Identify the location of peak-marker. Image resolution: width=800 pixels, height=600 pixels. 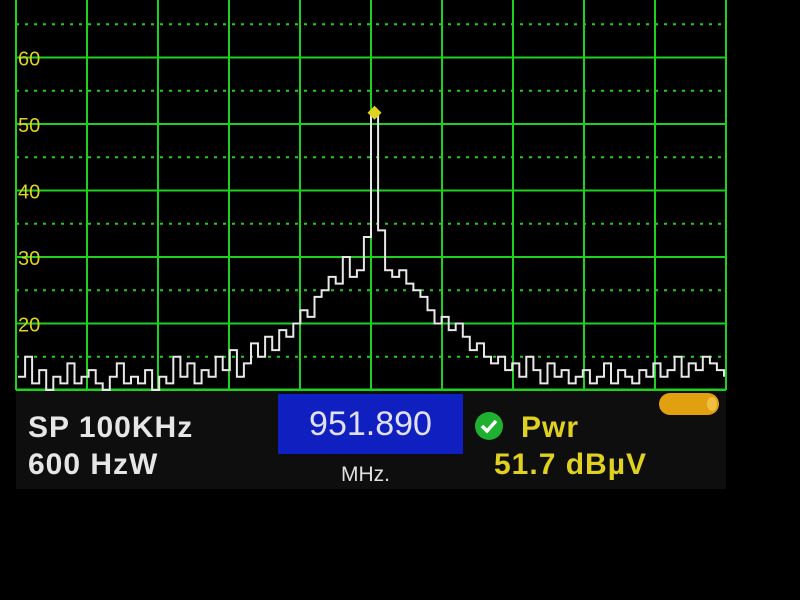
(374, 112).